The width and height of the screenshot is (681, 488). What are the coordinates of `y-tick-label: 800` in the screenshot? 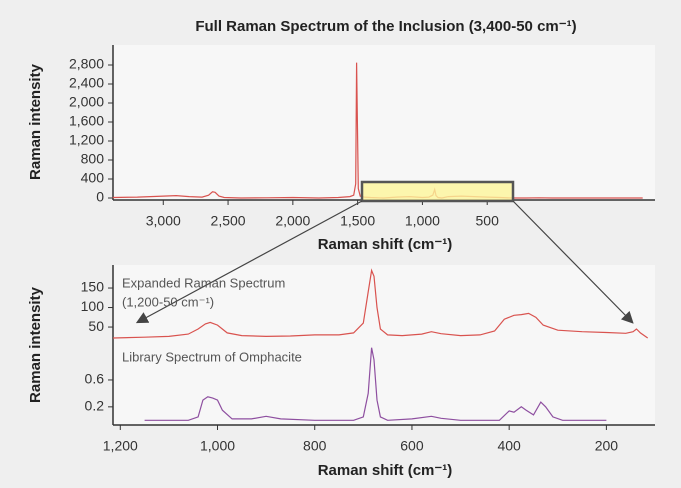 It's located at (93, 159).